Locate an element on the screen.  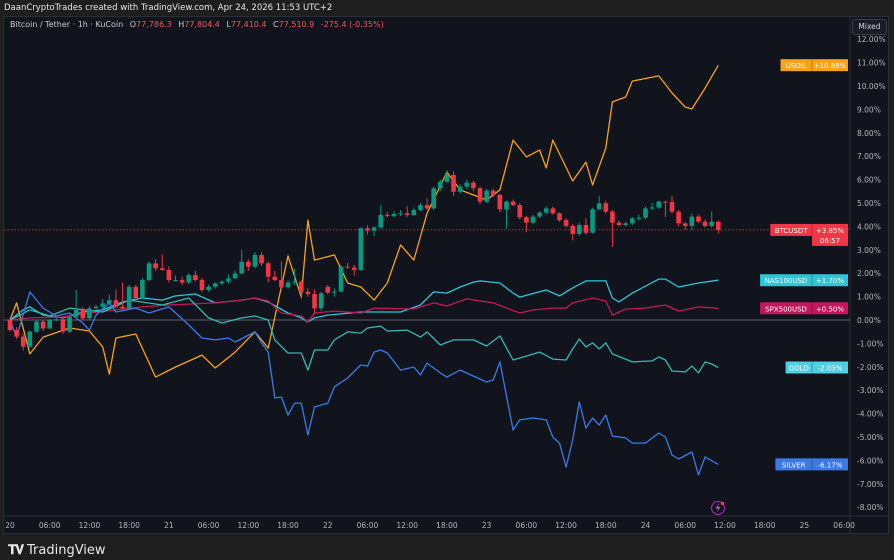
series-label-usoil: USOIL +10.89% is located at coordinates (814, 65).